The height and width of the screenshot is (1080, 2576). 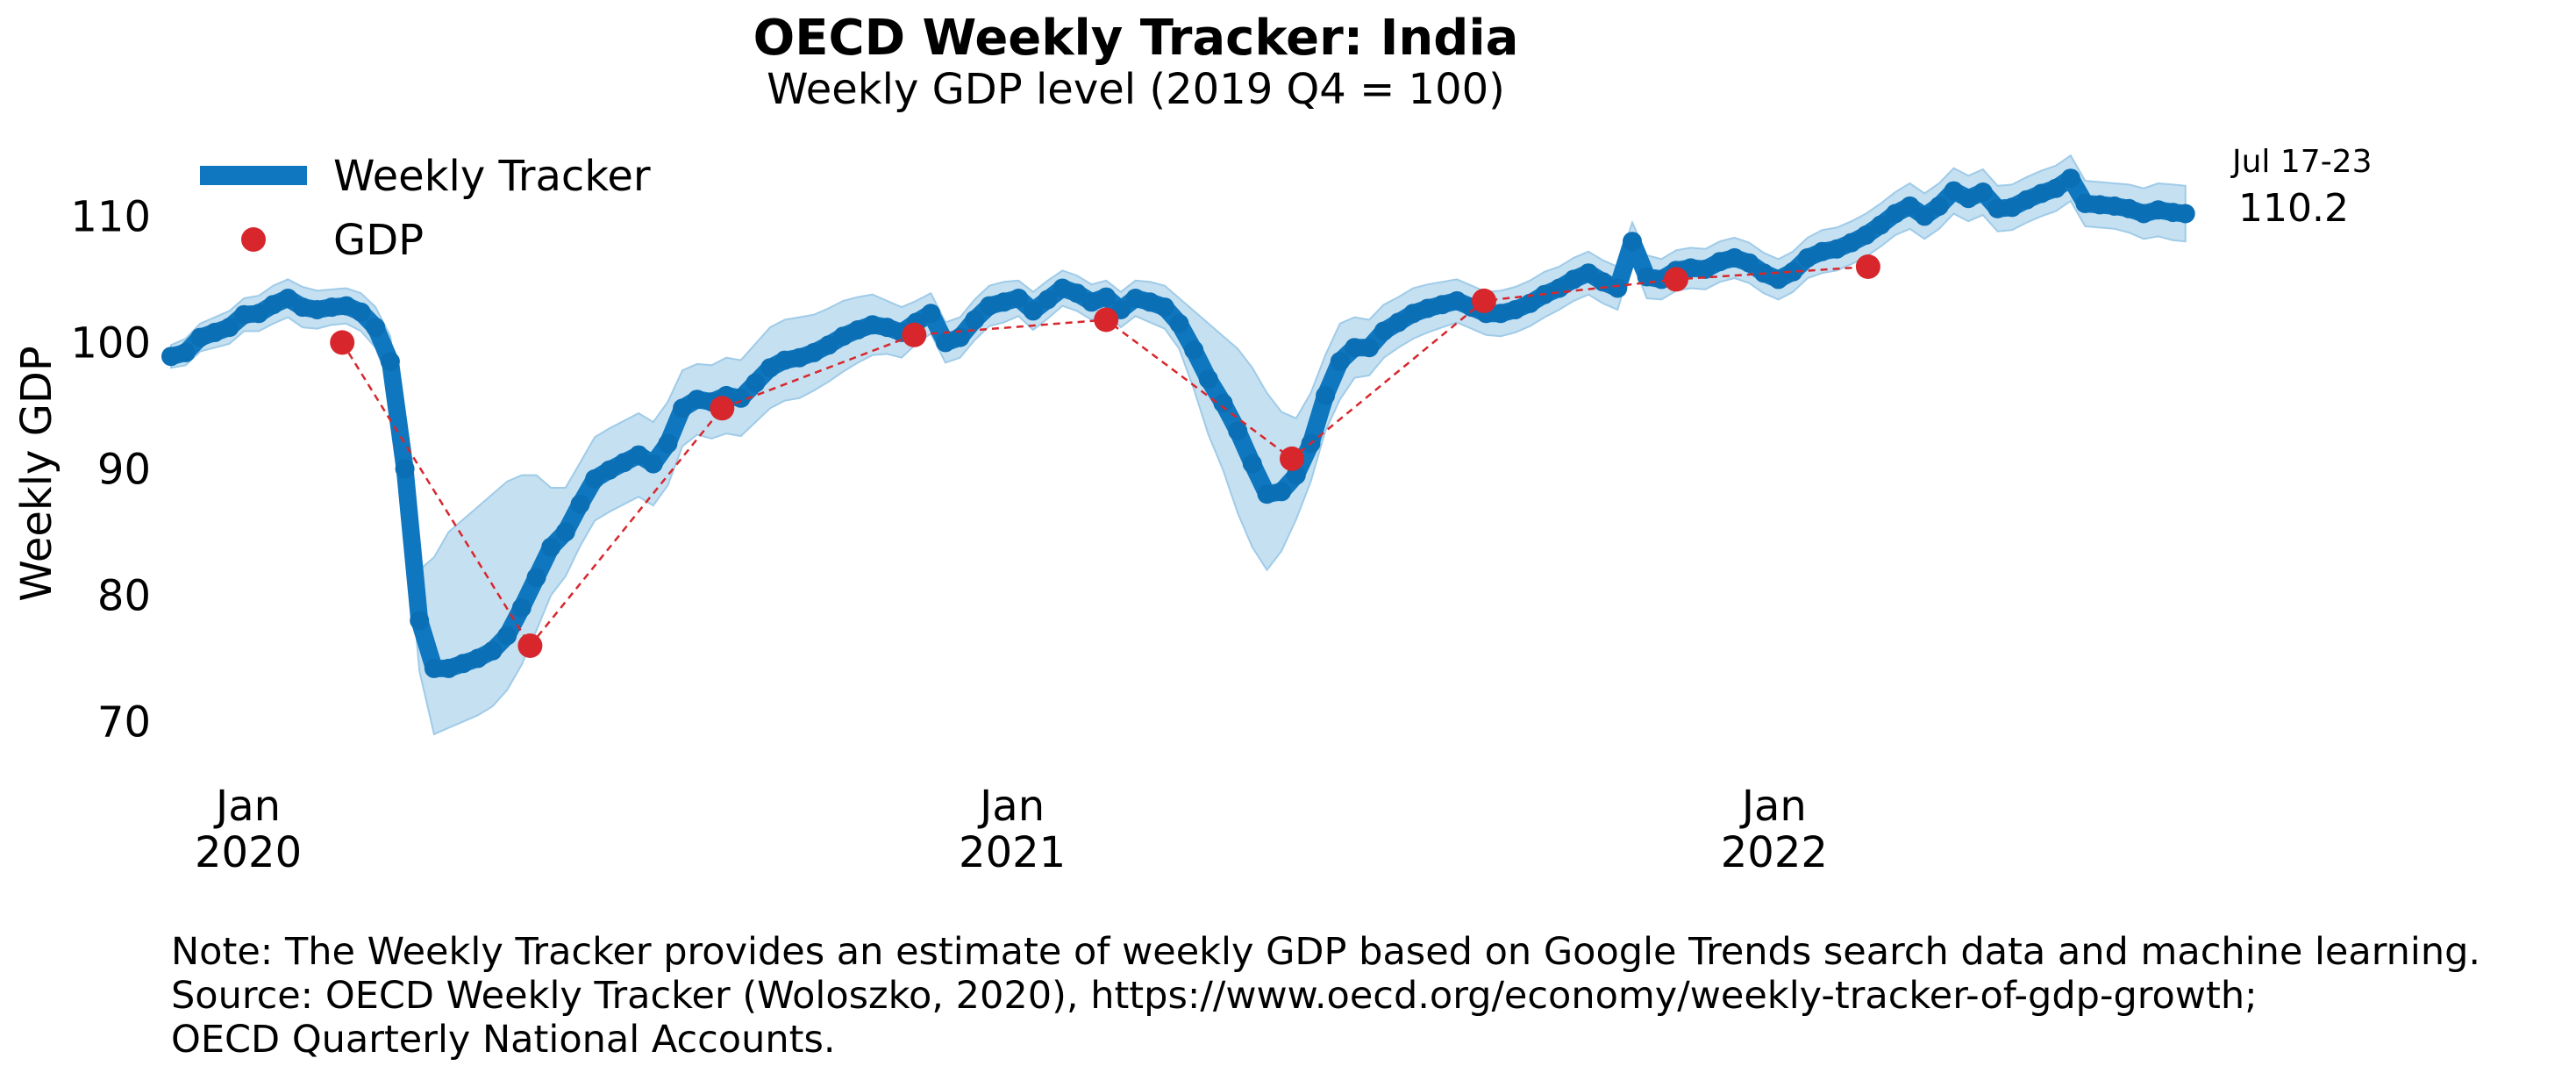 I want to click on y-tick-label: 110, so click(x=111, y=216).